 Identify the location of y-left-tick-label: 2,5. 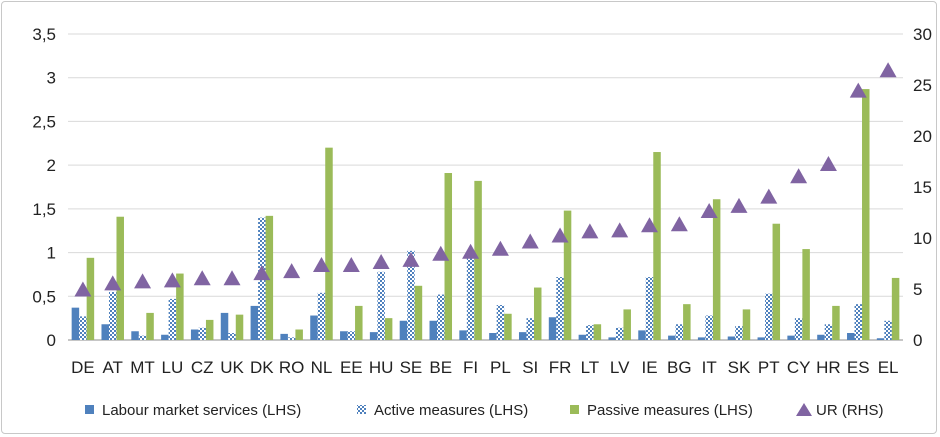
(44, 121).